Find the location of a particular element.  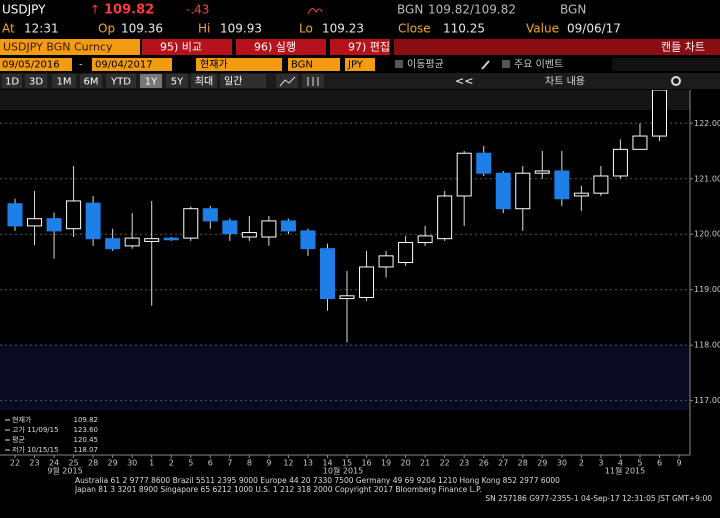

events-check is located at coordinates (506, 64).